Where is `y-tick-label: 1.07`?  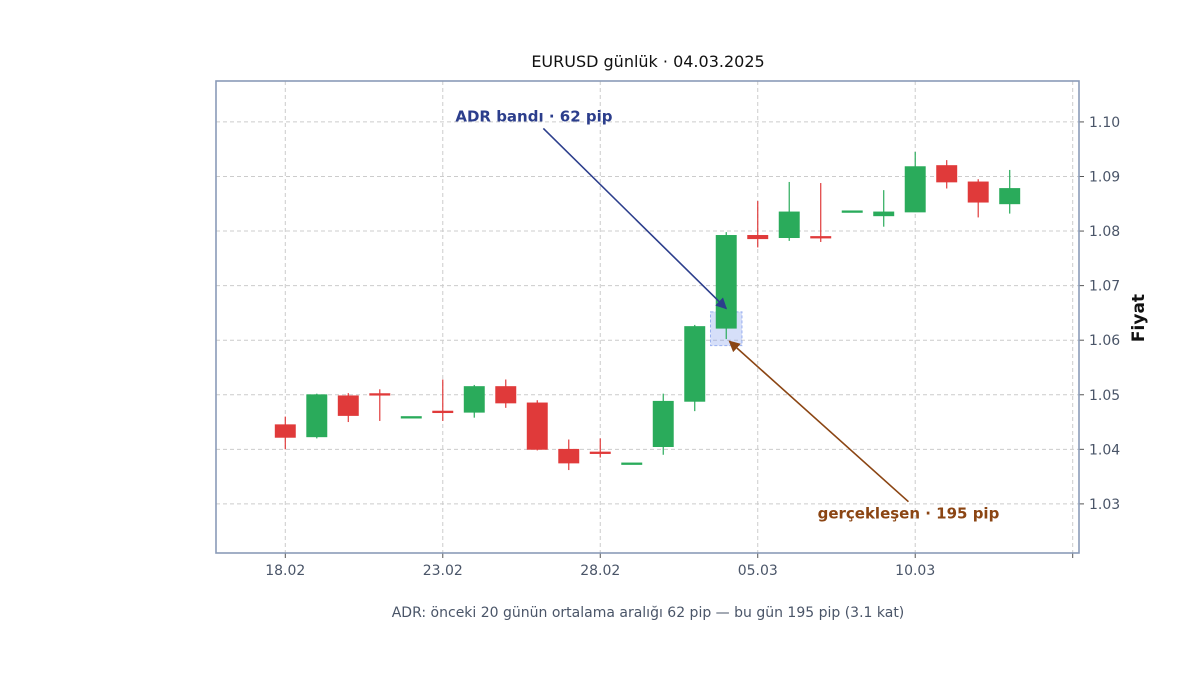
y-tick-label: 1.07 is located at coordinates (1104, 287).